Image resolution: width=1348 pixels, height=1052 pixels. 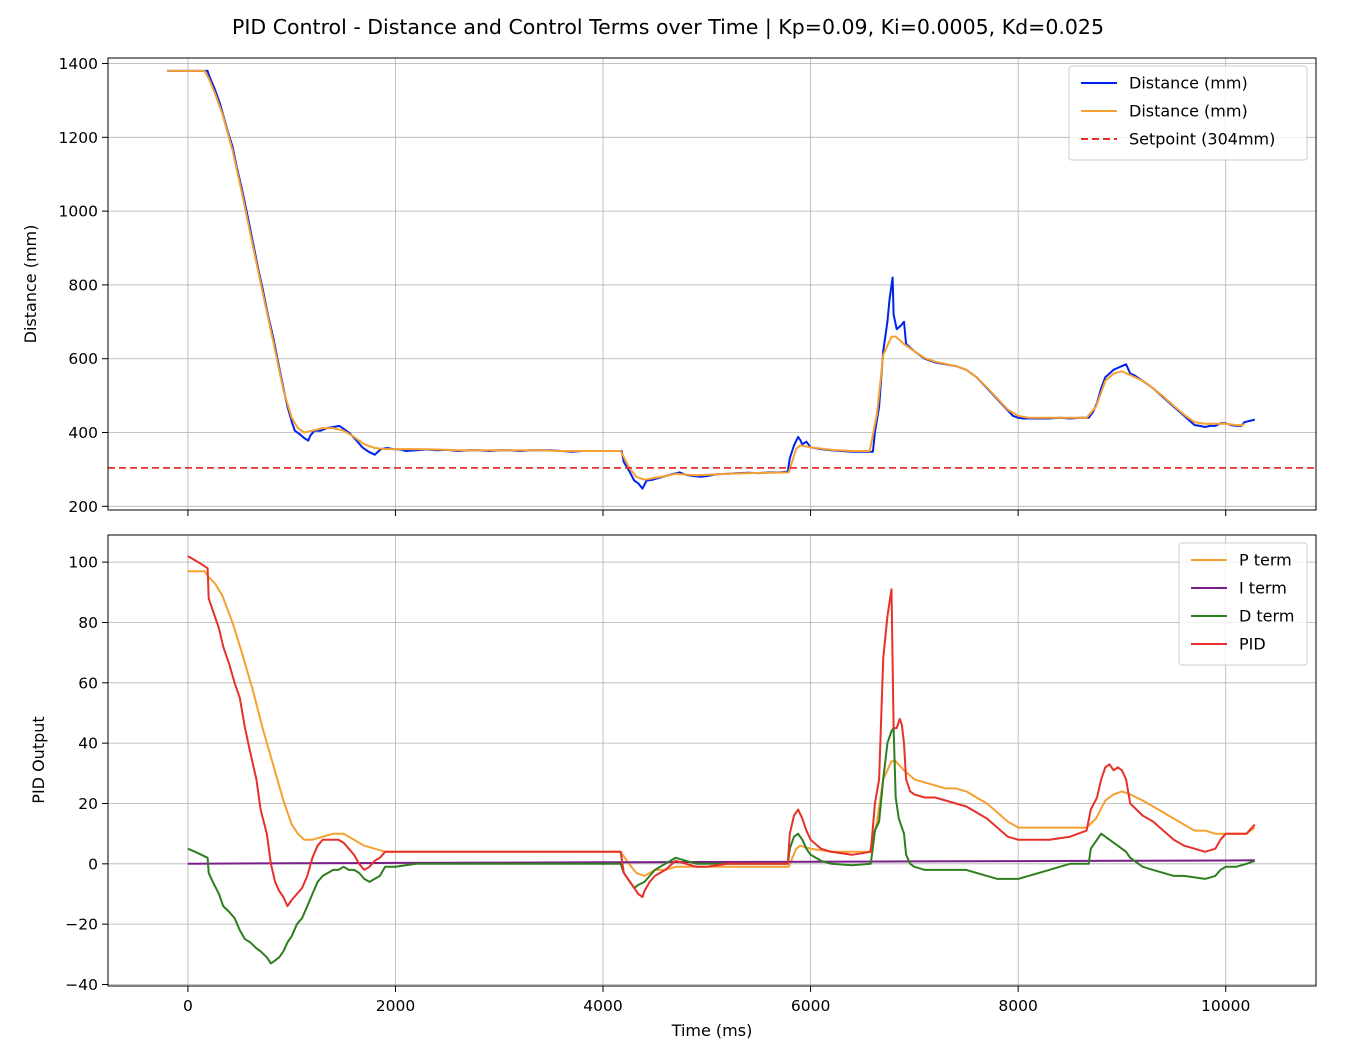 What do you see at coordinates (1263, 588) in the screenshot?
I see `pid-legend-label: I term` at bounding box center [1263, 588].